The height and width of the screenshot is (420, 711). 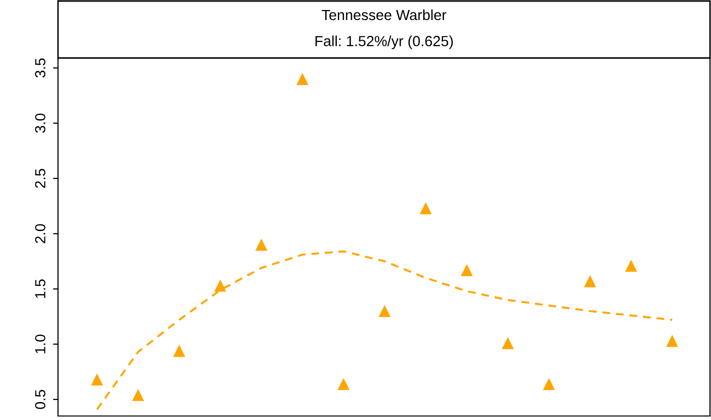 What do you see at coordinates (40, 288) in the screenshot?
I see `y-tick-label: 1.5` at bounding box center [40, 288].